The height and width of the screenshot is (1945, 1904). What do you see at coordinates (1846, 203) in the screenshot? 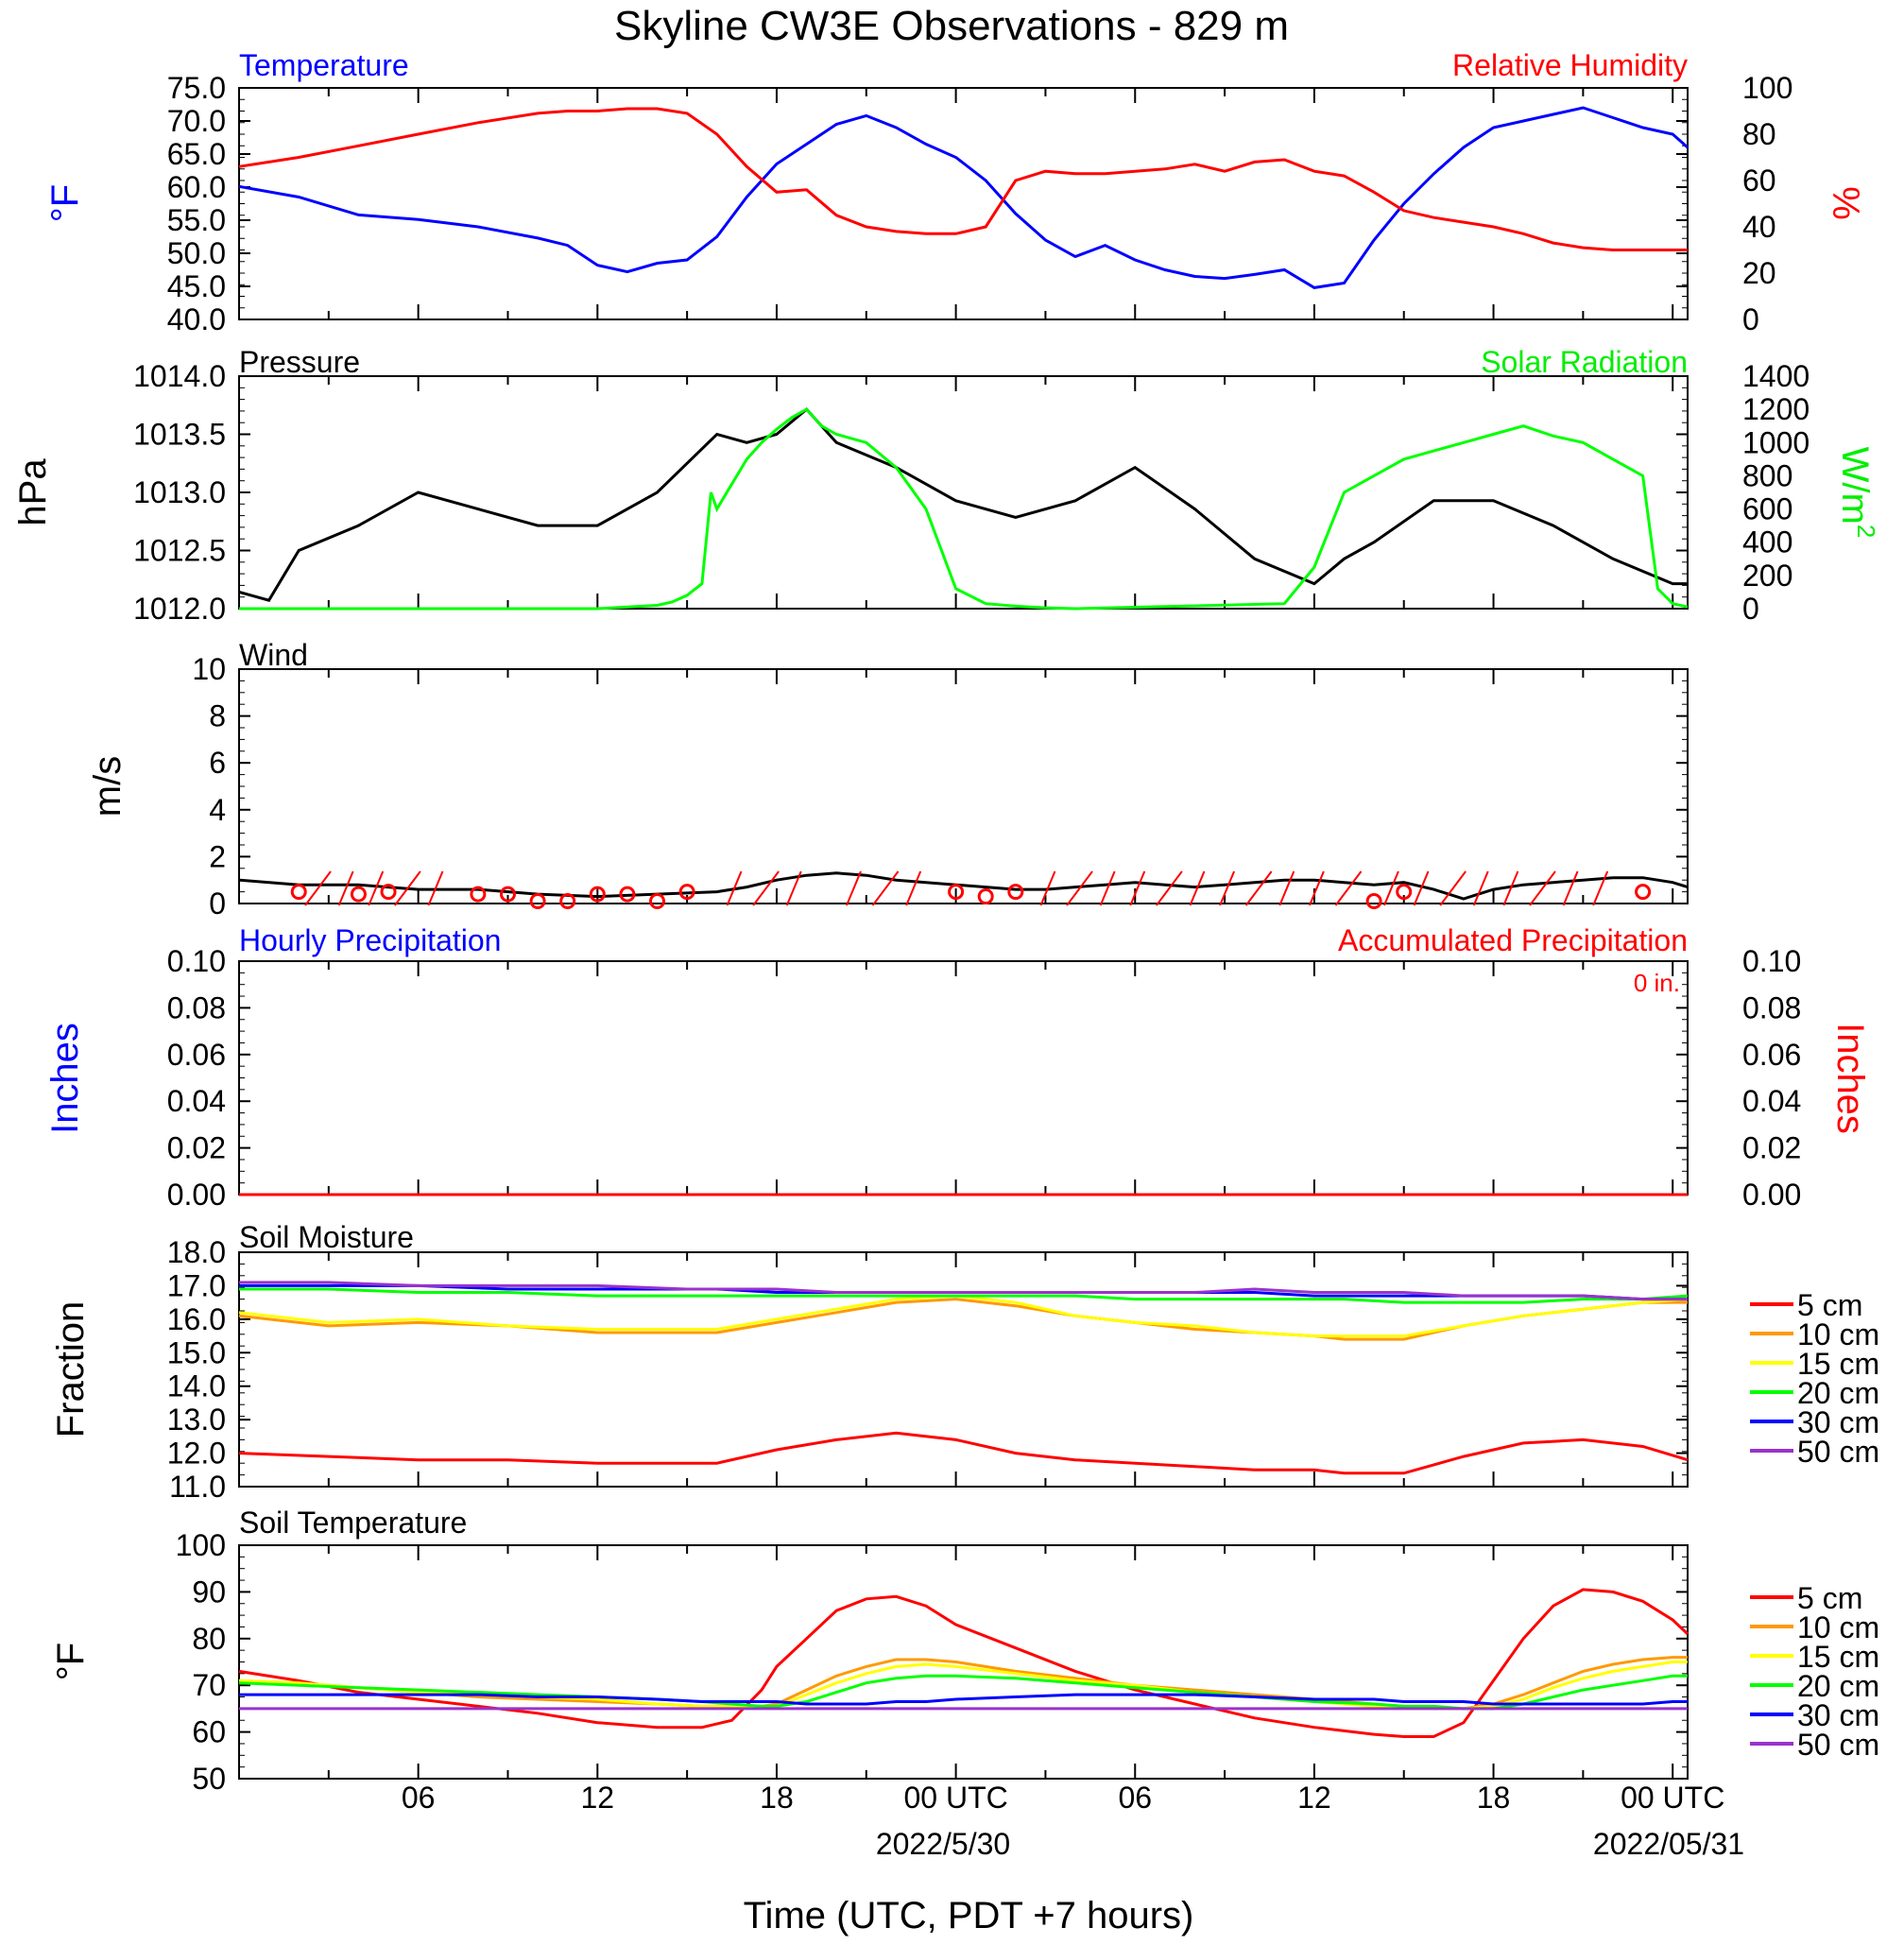
I see `right-axis-unit: %` at bounding box center [1846, 203].